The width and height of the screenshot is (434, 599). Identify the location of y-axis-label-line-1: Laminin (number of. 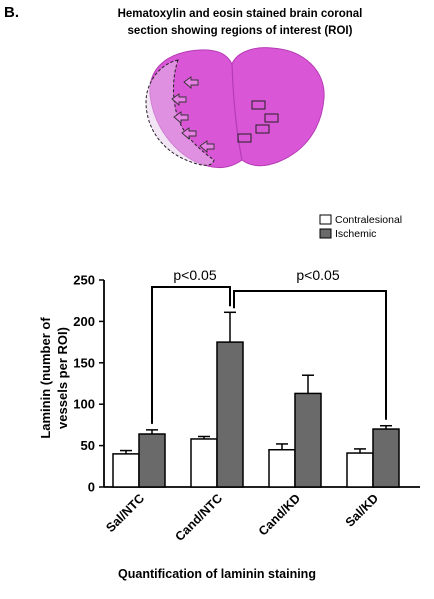
(45, 378).